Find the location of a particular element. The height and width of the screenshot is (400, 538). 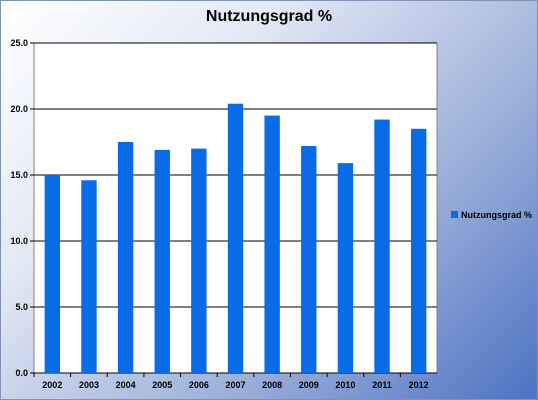

y-tick-label: 20.0 is located at coordinates (19, 109).